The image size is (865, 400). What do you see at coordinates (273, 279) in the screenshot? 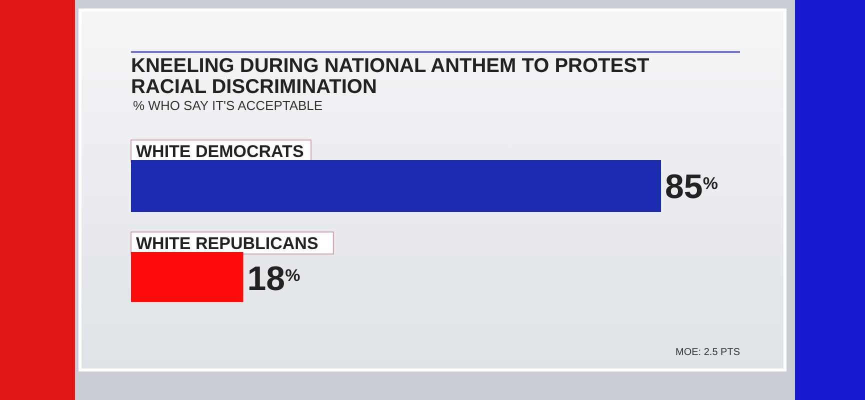
I see `data-label: 18$^{%}$` at bounding box center [273, 279].